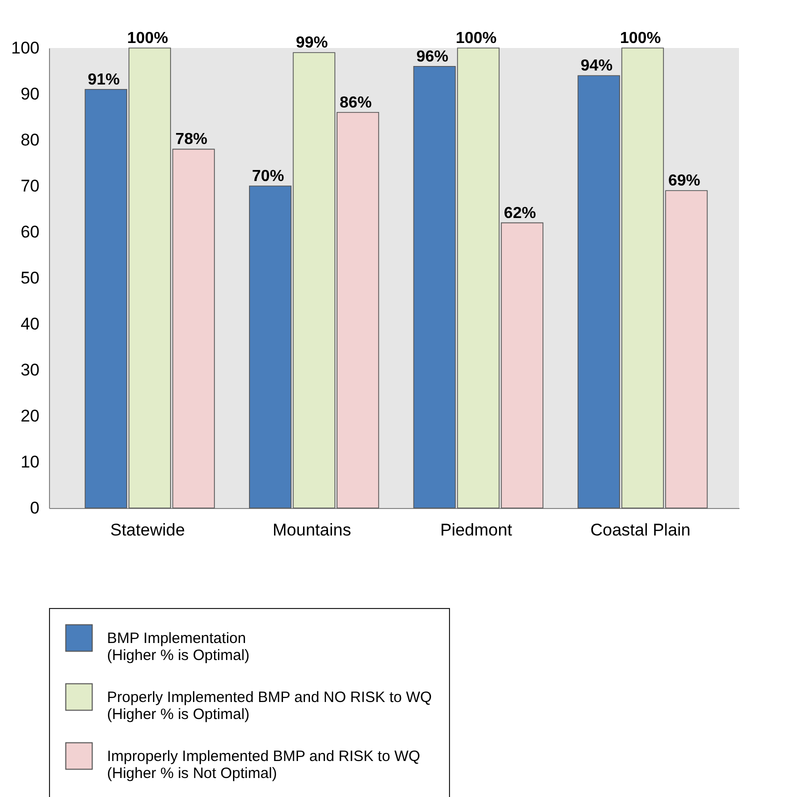 The image size is (791, 797). I want to click on y-tick-label: 100, so click(25, 48).